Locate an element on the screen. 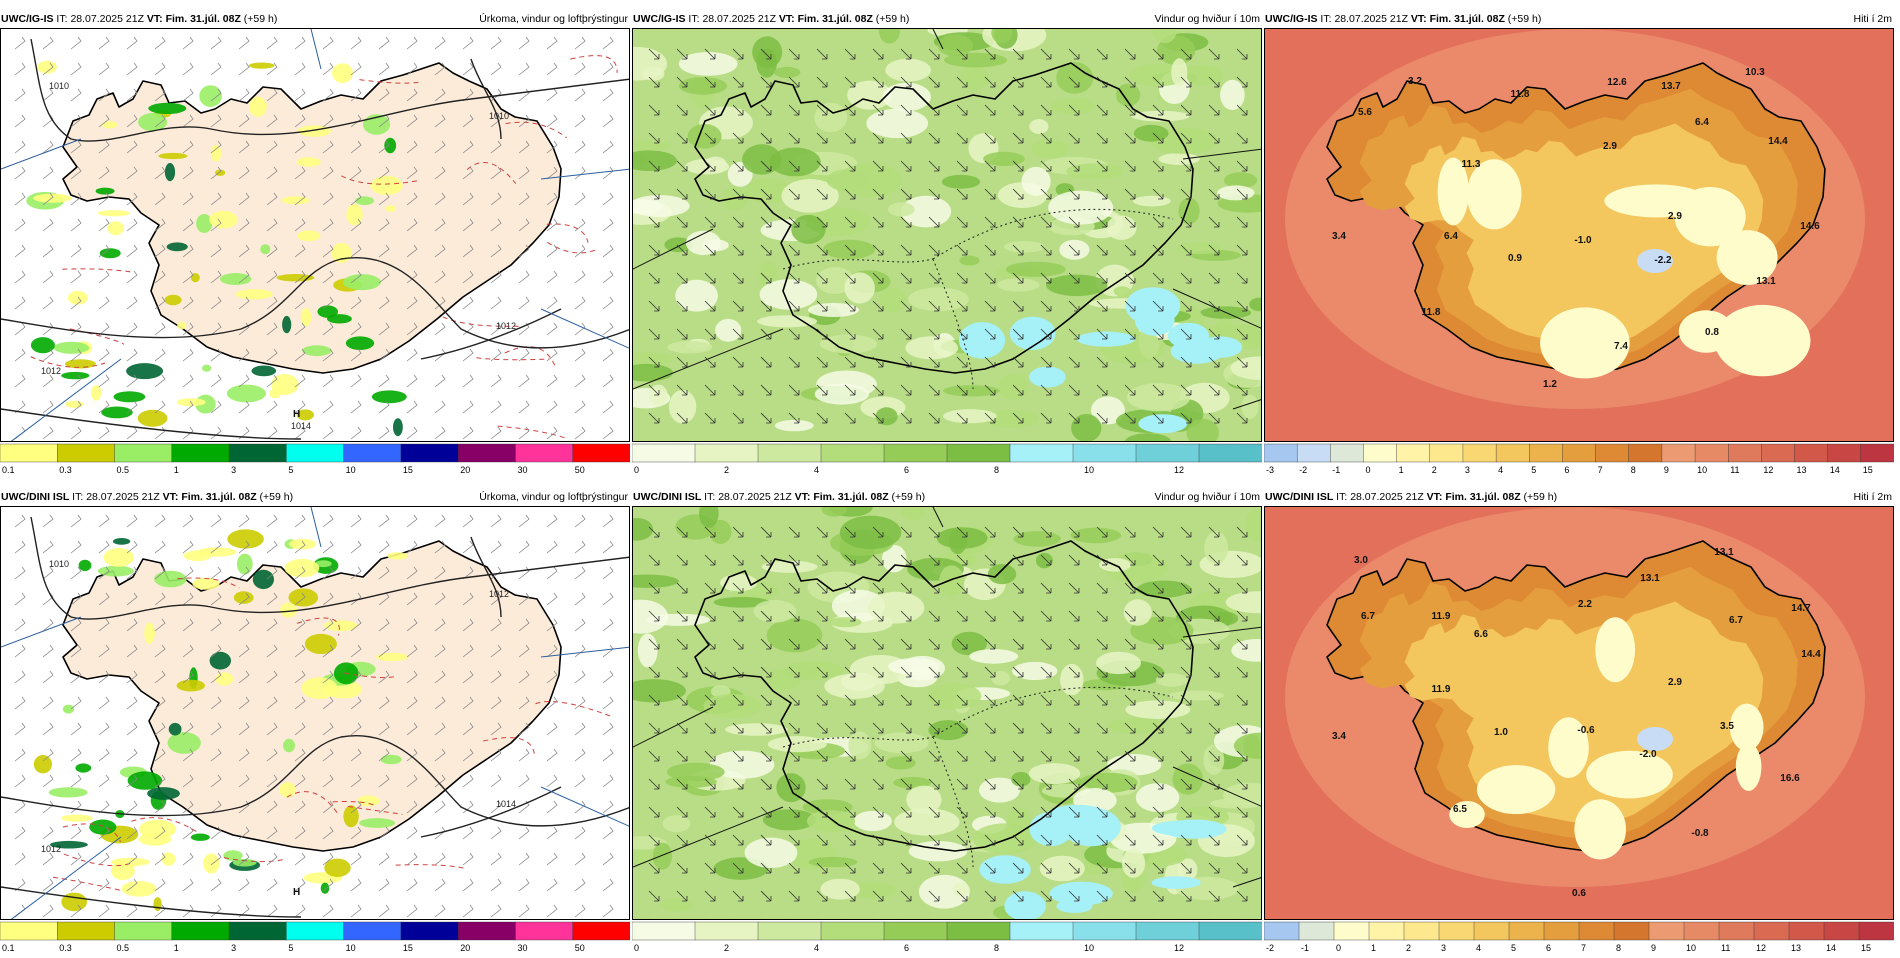  temperature-value: -2.2 is located at coordinates (1663, 260).